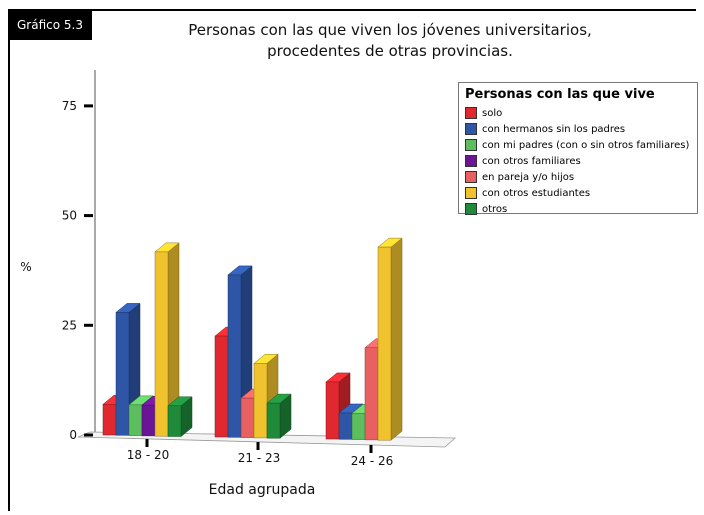  What do you see at coordinates (73, 435) in the screenshot?
I see `y-tick-label: 0` at bounding box center [73, 435].